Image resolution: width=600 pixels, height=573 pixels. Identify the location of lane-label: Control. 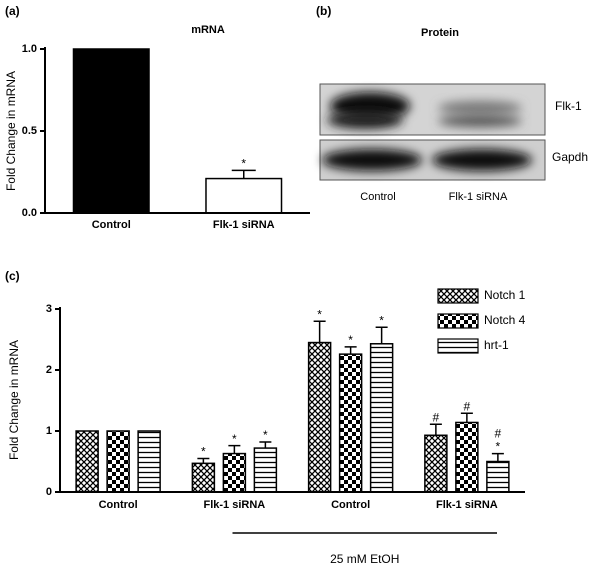
(377, 197).